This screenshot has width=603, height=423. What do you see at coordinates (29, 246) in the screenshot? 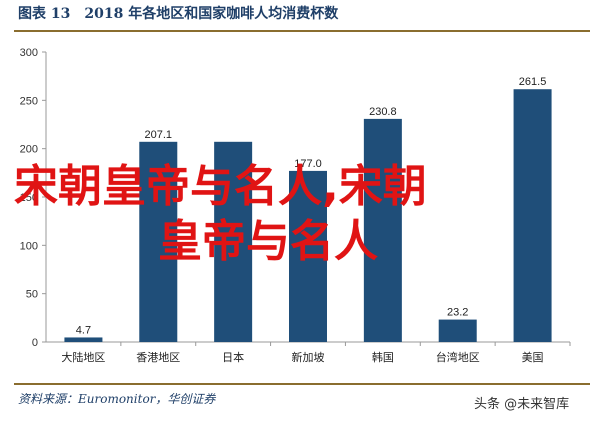
I see `y-tick-label: 100` at bounding box center [29, 246].